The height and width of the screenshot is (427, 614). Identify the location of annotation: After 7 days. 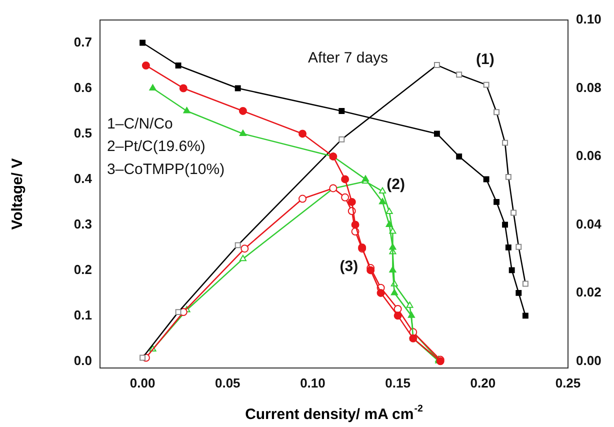
(348, 57).